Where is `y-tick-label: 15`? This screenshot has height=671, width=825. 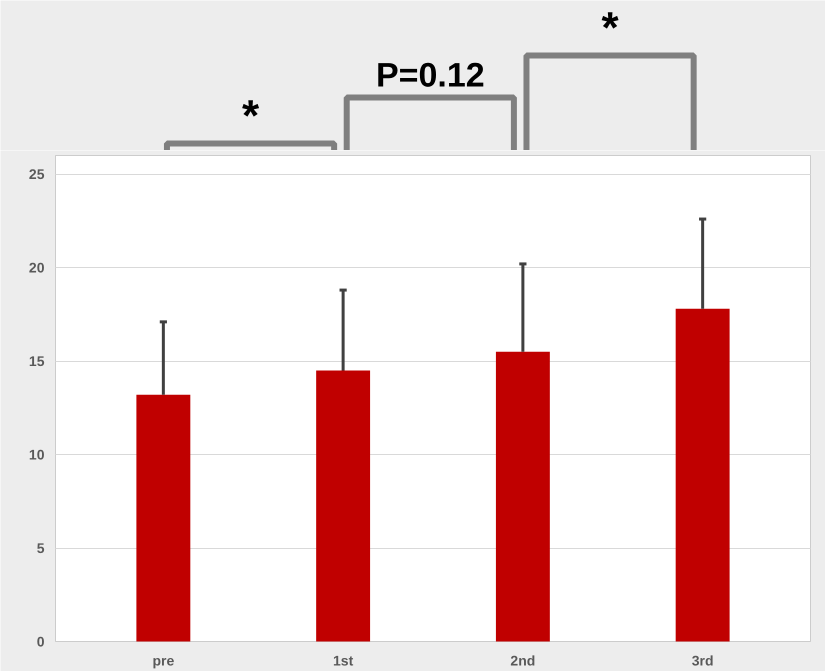 y-tick-label: 15 is located at coordinates (36, 361).